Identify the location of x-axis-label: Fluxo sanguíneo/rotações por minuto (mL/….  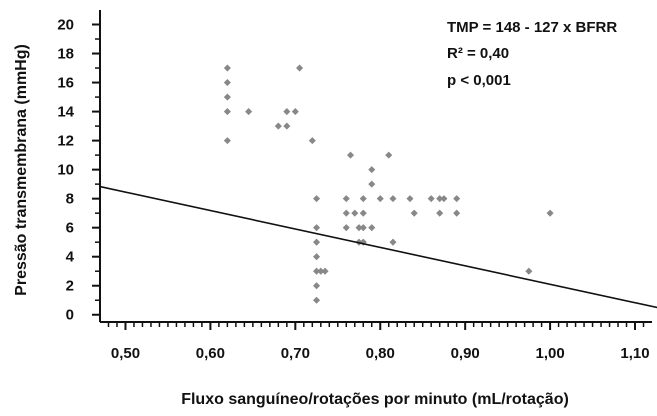
(375, 399).